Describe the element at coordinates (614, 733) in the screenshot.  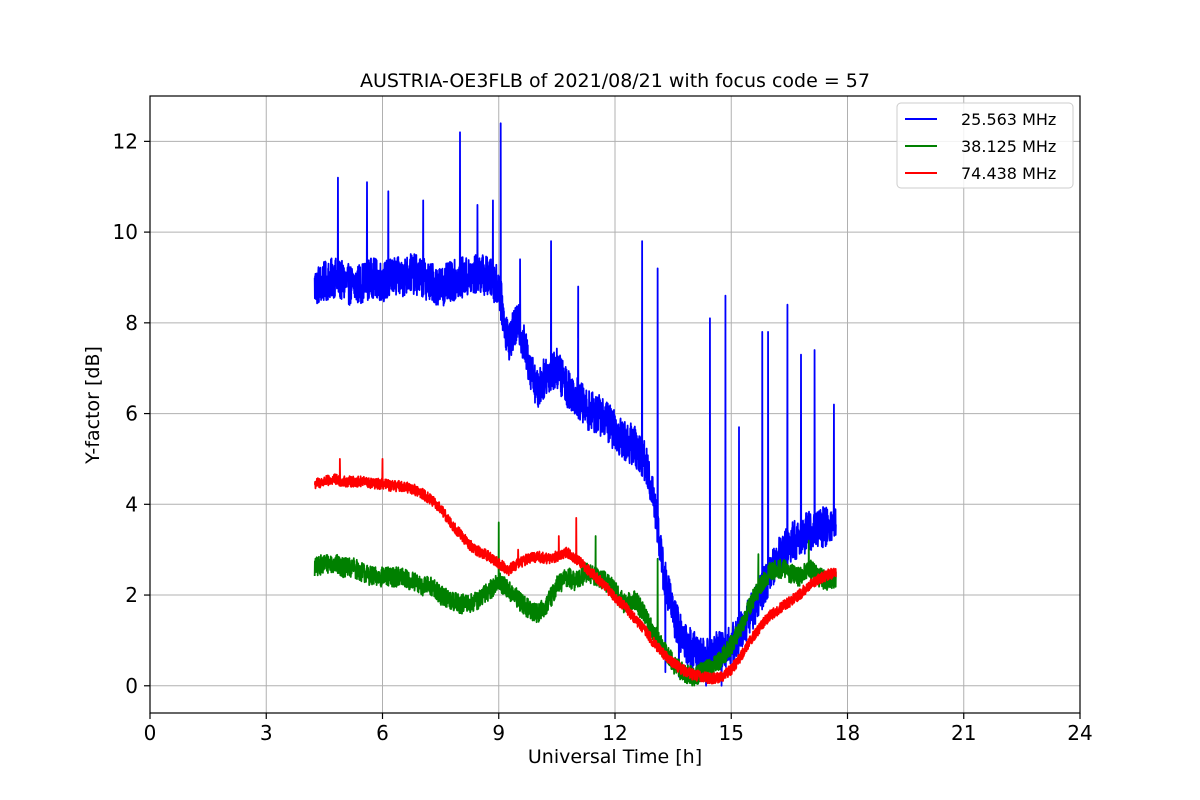
I see `x-tick-label: 12` at that location.